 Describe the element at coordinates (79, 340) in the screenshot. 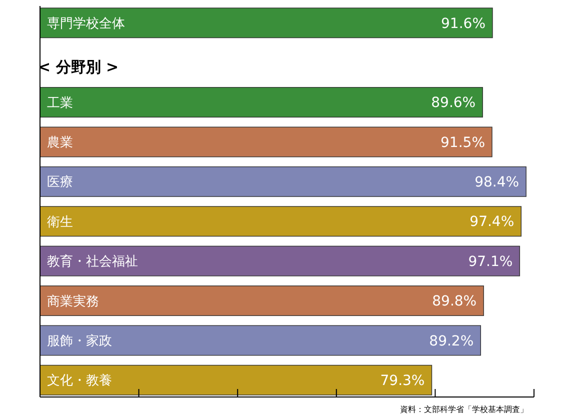

I see `y-tick-label: 服飾・家政` at that location.